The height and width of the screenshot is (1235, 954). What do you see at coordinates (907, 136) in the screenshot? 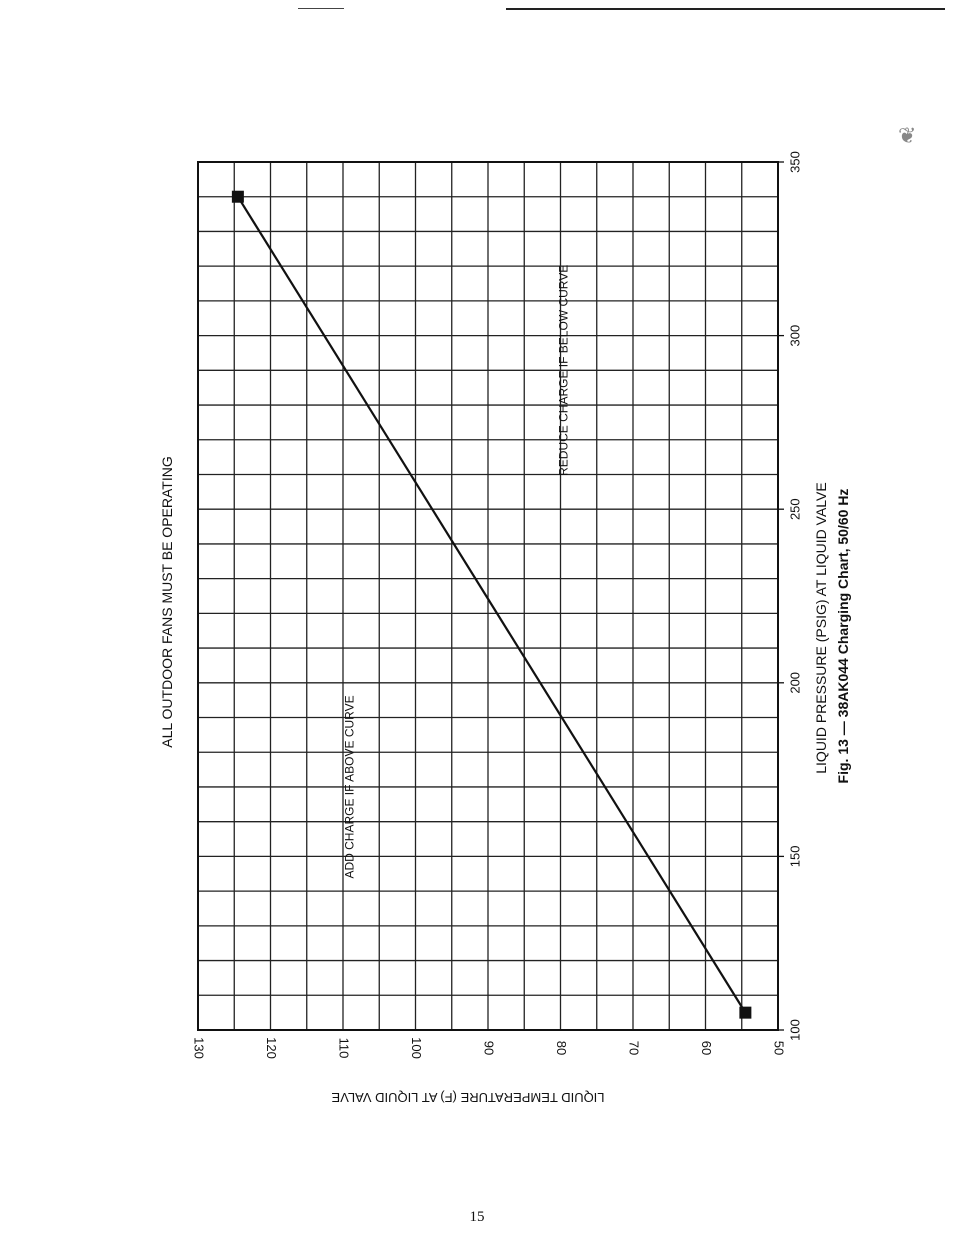
I see `scan-mark-top: ❦` at bounding box center [907, 136].